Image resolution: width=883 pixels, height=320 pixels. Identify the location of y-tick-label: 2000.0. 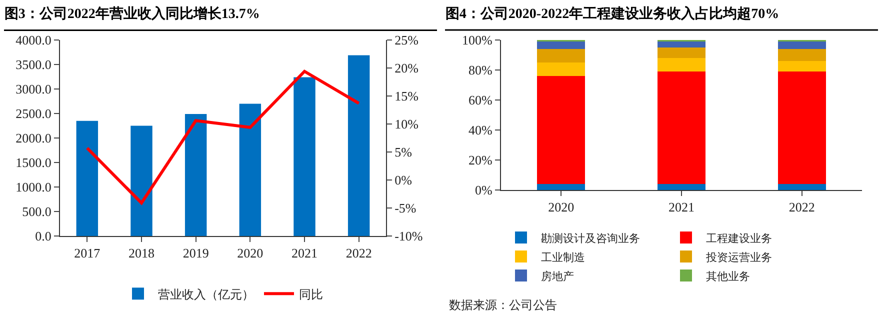
(34, 138).